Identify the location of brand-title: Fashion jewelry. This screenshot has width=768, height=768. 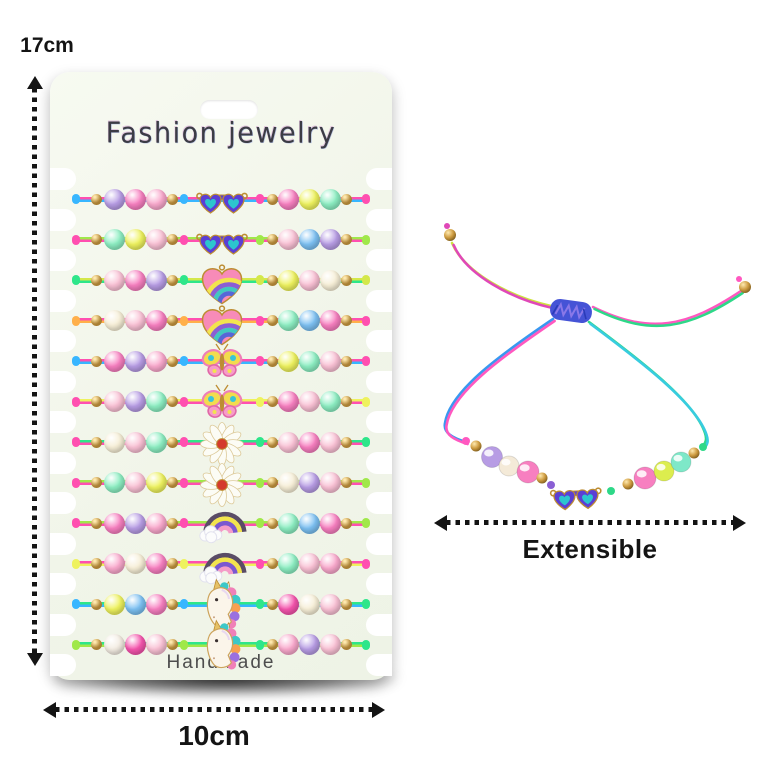
(221, 133).